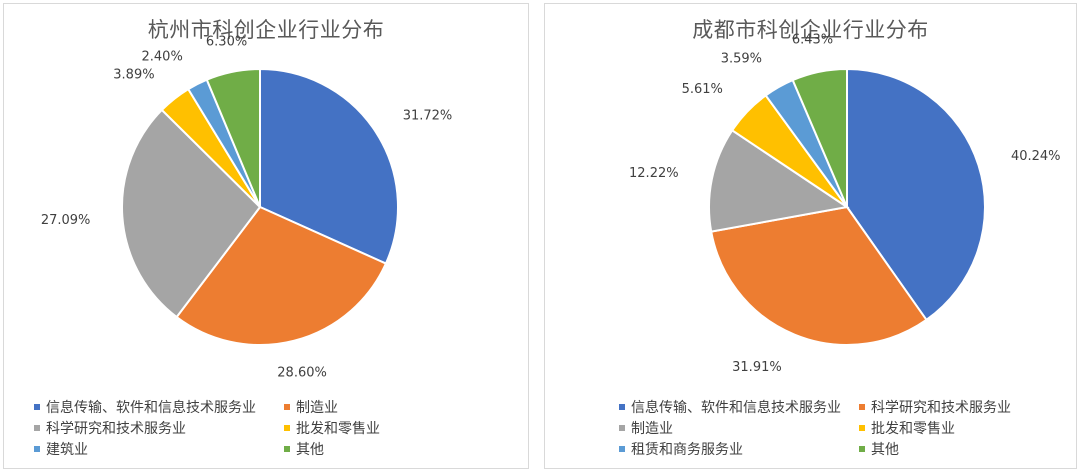  I want to click on legend-label: 租赁和商务服务业, so click(687, 450).